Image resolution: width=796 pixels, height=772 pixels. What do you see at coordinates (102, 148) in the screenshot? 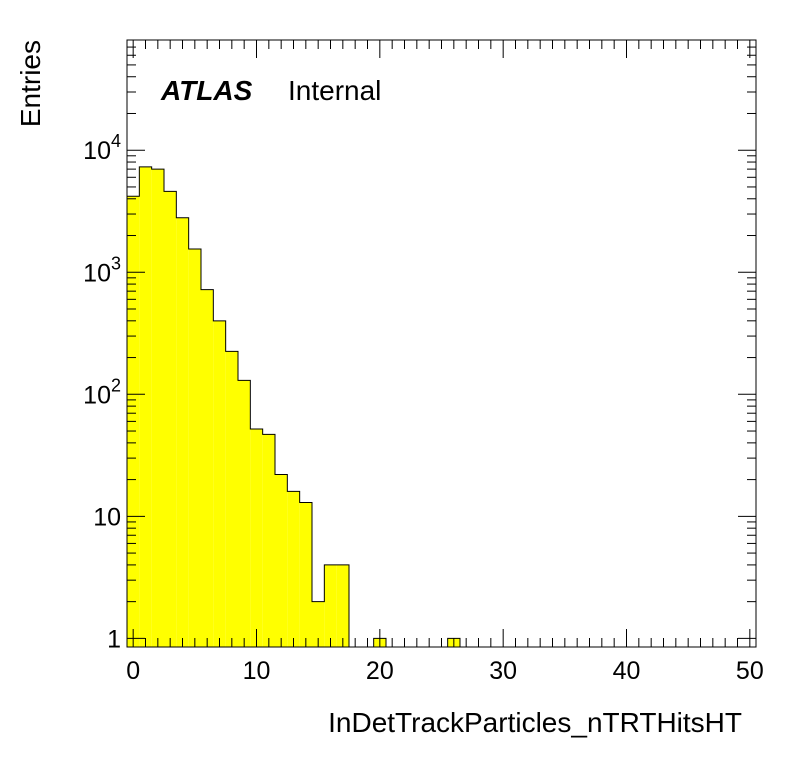
I see `y-tick-label-10000: 10⁴` at bounding box center [102, 148].